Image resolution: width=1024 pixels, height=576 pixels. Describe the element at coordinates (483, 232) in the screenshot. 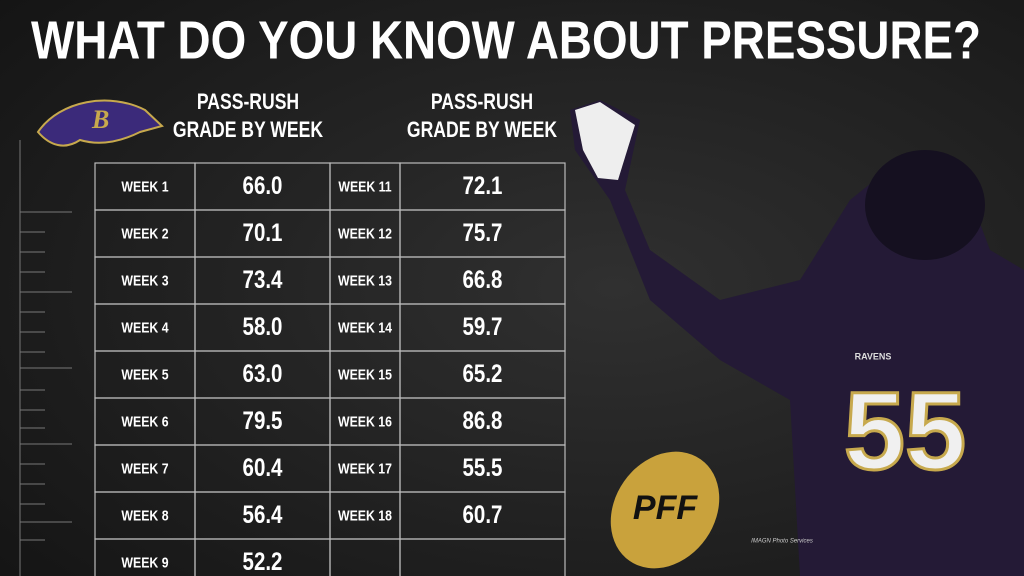

I see `grade-value: 75.7` at that location.